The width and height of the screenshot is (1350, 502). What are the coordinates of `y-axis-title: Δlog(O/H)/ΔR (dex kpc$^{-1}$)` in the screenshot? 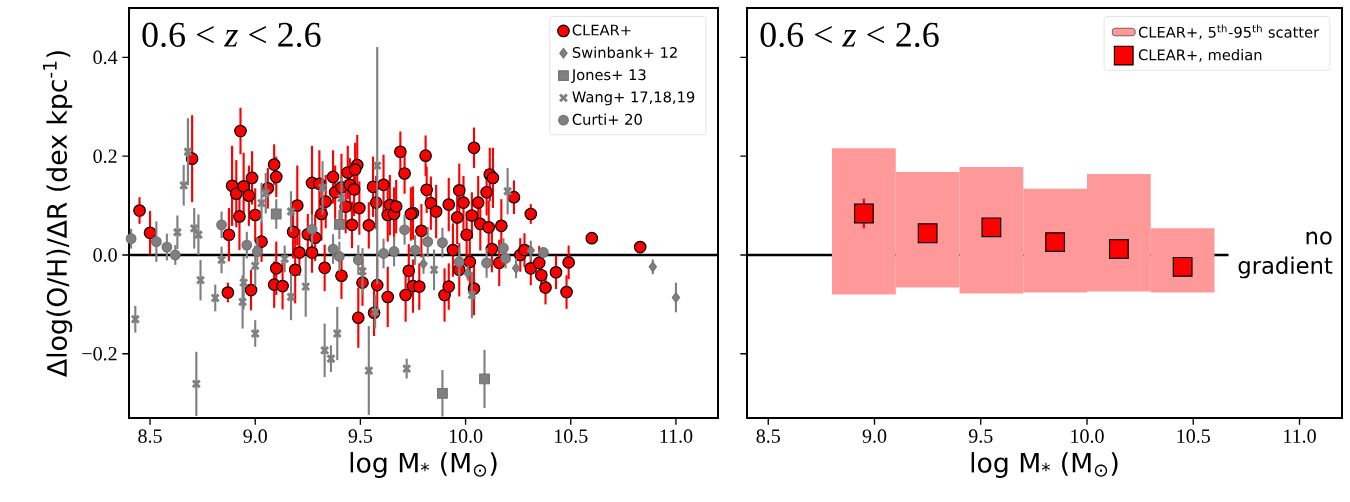 It's located at (58, 214).